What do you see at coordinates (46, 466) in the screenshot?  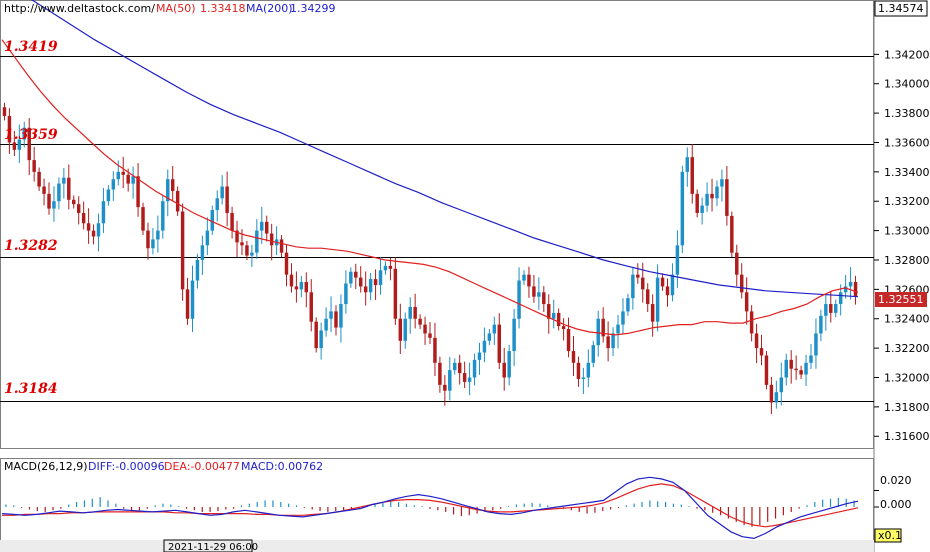 I see `macd-title: MACD(26,12,9)` at bounding box center [46, 466].